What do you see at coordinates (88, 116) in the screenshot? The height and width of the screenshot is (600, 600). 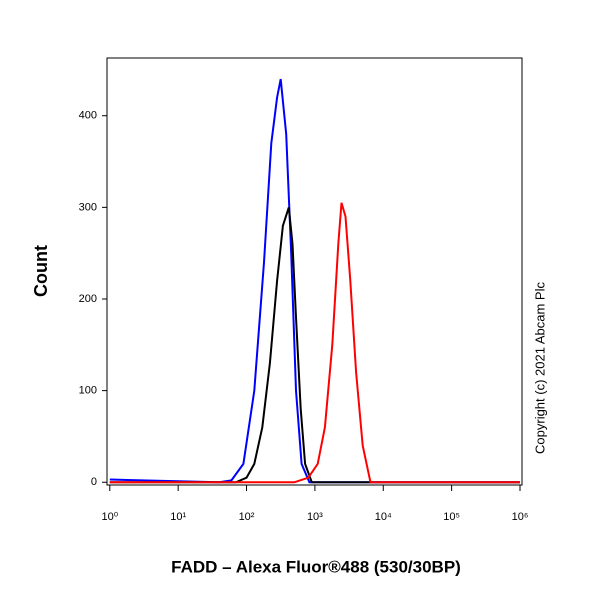 I see `y-tick-label: 400` at bounding box center [88, 116].